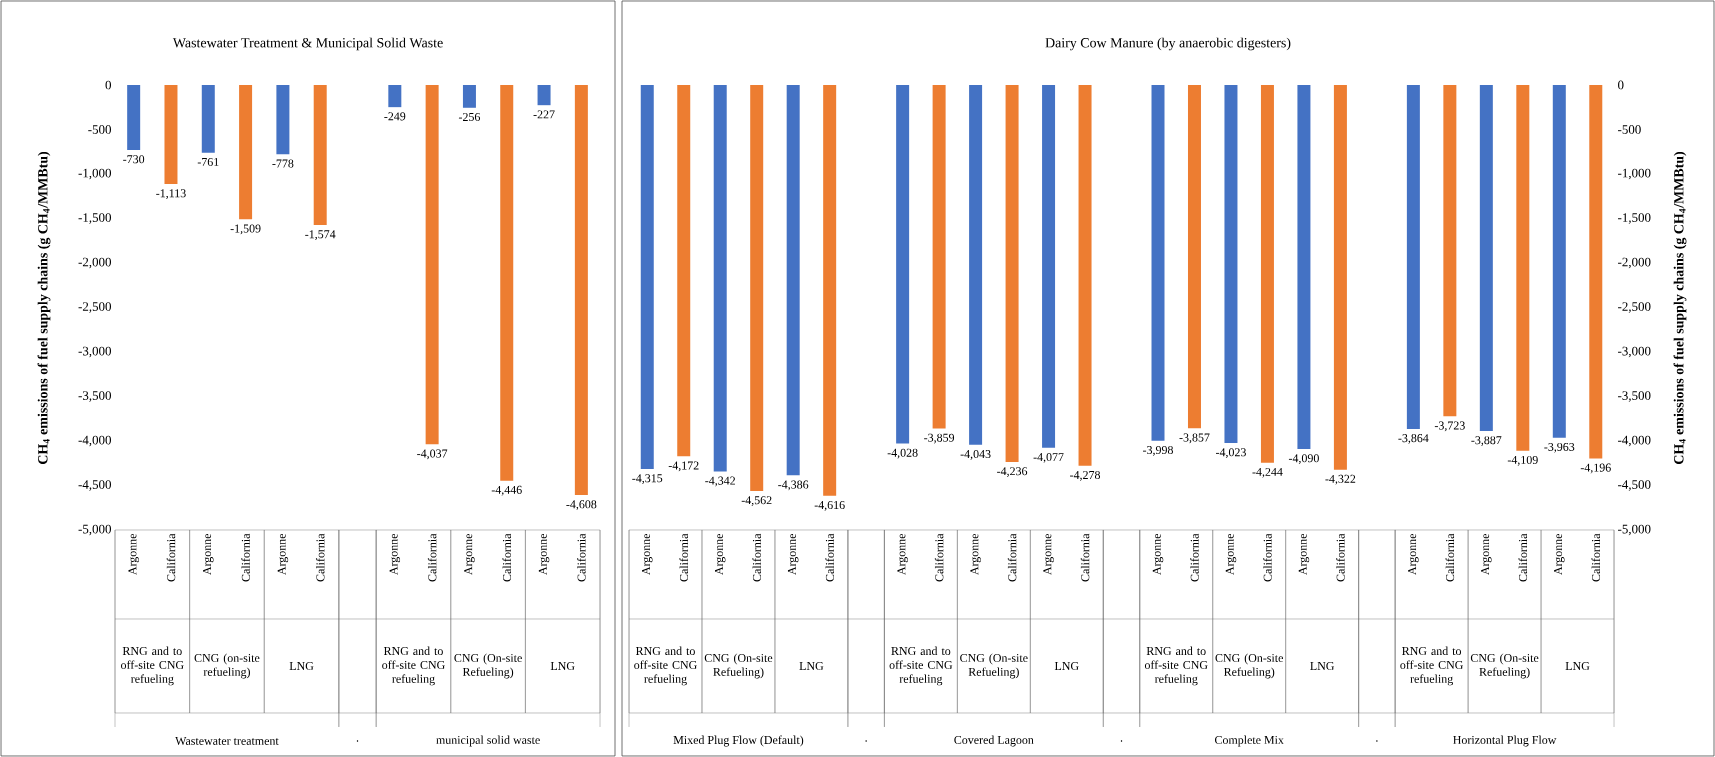 This screenshot has width=1715, height=757. What do you see at coordinates (544, 114) in the screenshot?
I see `data-label: -227` at bounding box center [544, 114].